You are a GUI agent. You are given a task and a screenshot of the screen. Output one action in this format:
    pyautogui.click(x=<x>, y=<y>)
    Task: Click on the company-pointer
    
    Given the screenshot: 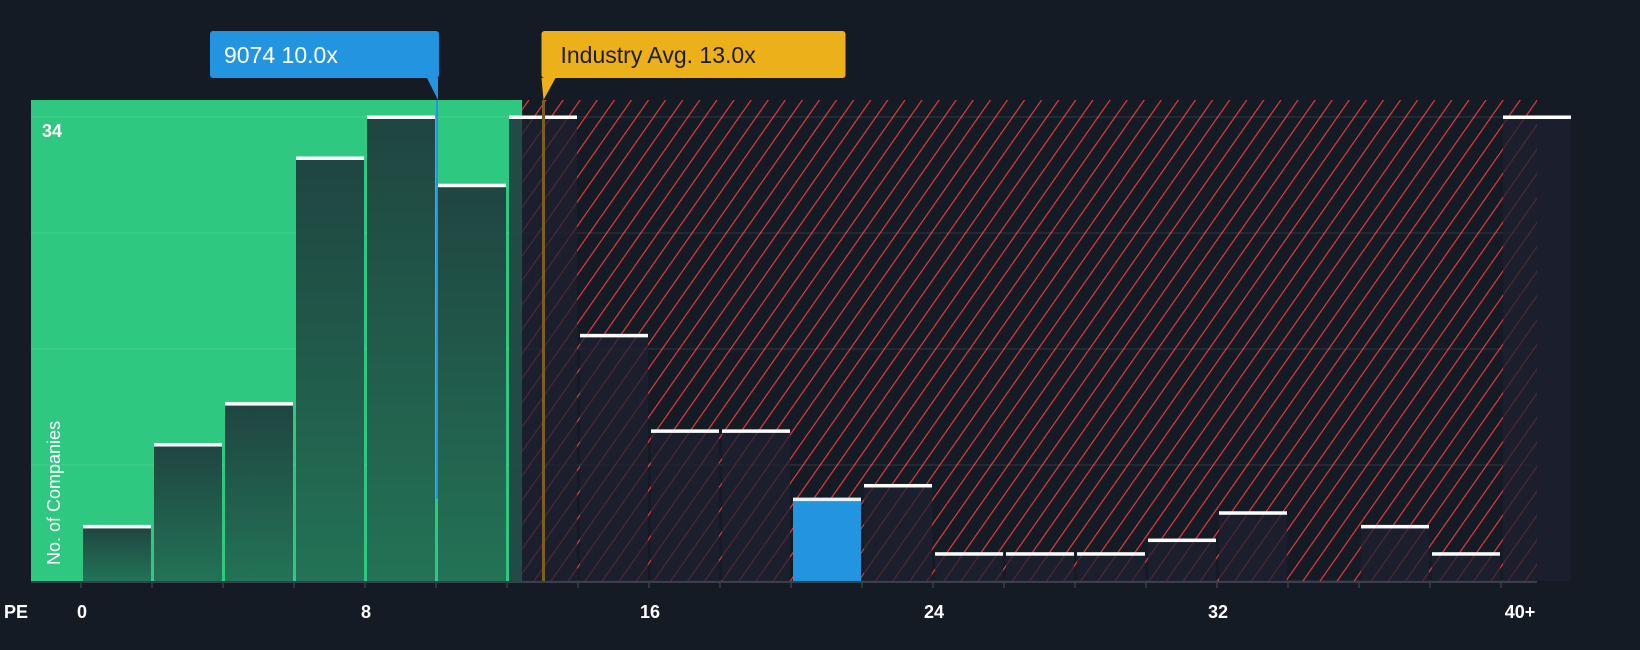 What is the action you would take?
    pyautogui.click(x=432, y=89)
    